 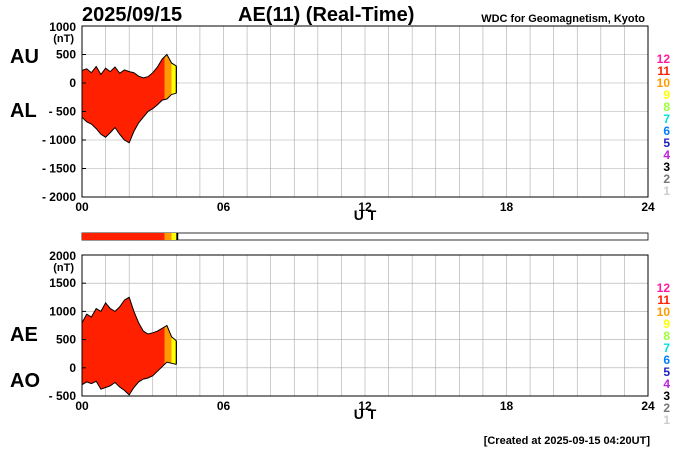 What do you see at coordinates (326, 15) in the screenshot?
I see `plot-title: AE(11) (Real-Time)` at bounding box center [326, 15].